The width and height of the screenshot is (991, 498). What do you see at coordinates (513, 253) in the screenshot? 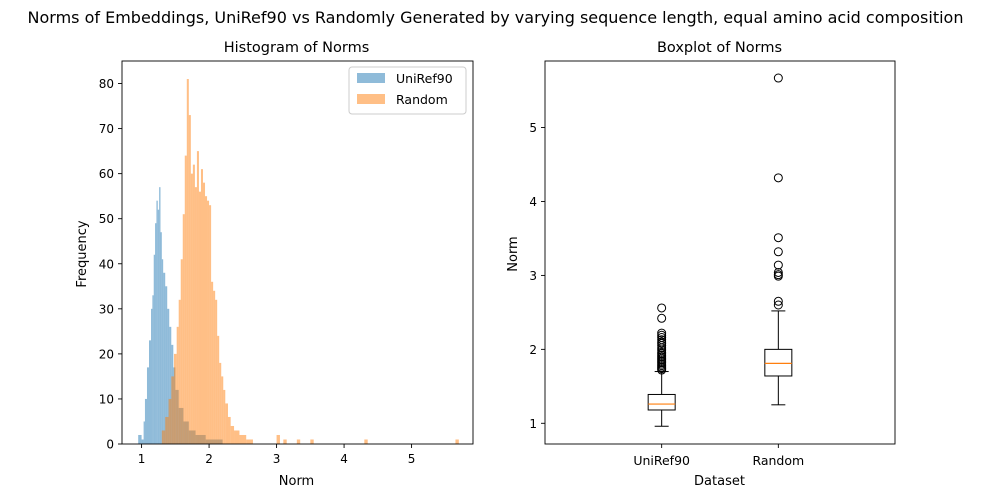
I see `boxplot-ylabel: Norm` at bounding box center [513, 253].